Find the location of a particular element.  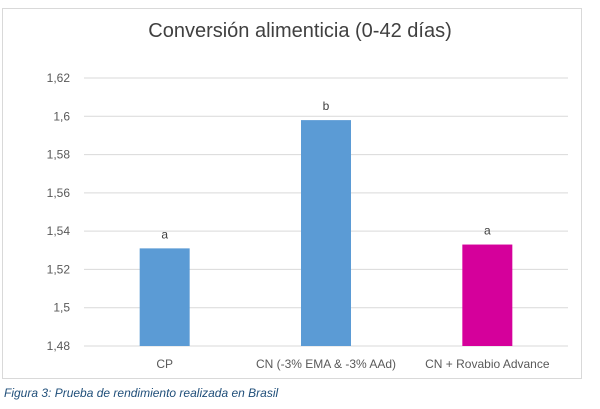

bar-annotation: b is located at coordinates (326, 106).